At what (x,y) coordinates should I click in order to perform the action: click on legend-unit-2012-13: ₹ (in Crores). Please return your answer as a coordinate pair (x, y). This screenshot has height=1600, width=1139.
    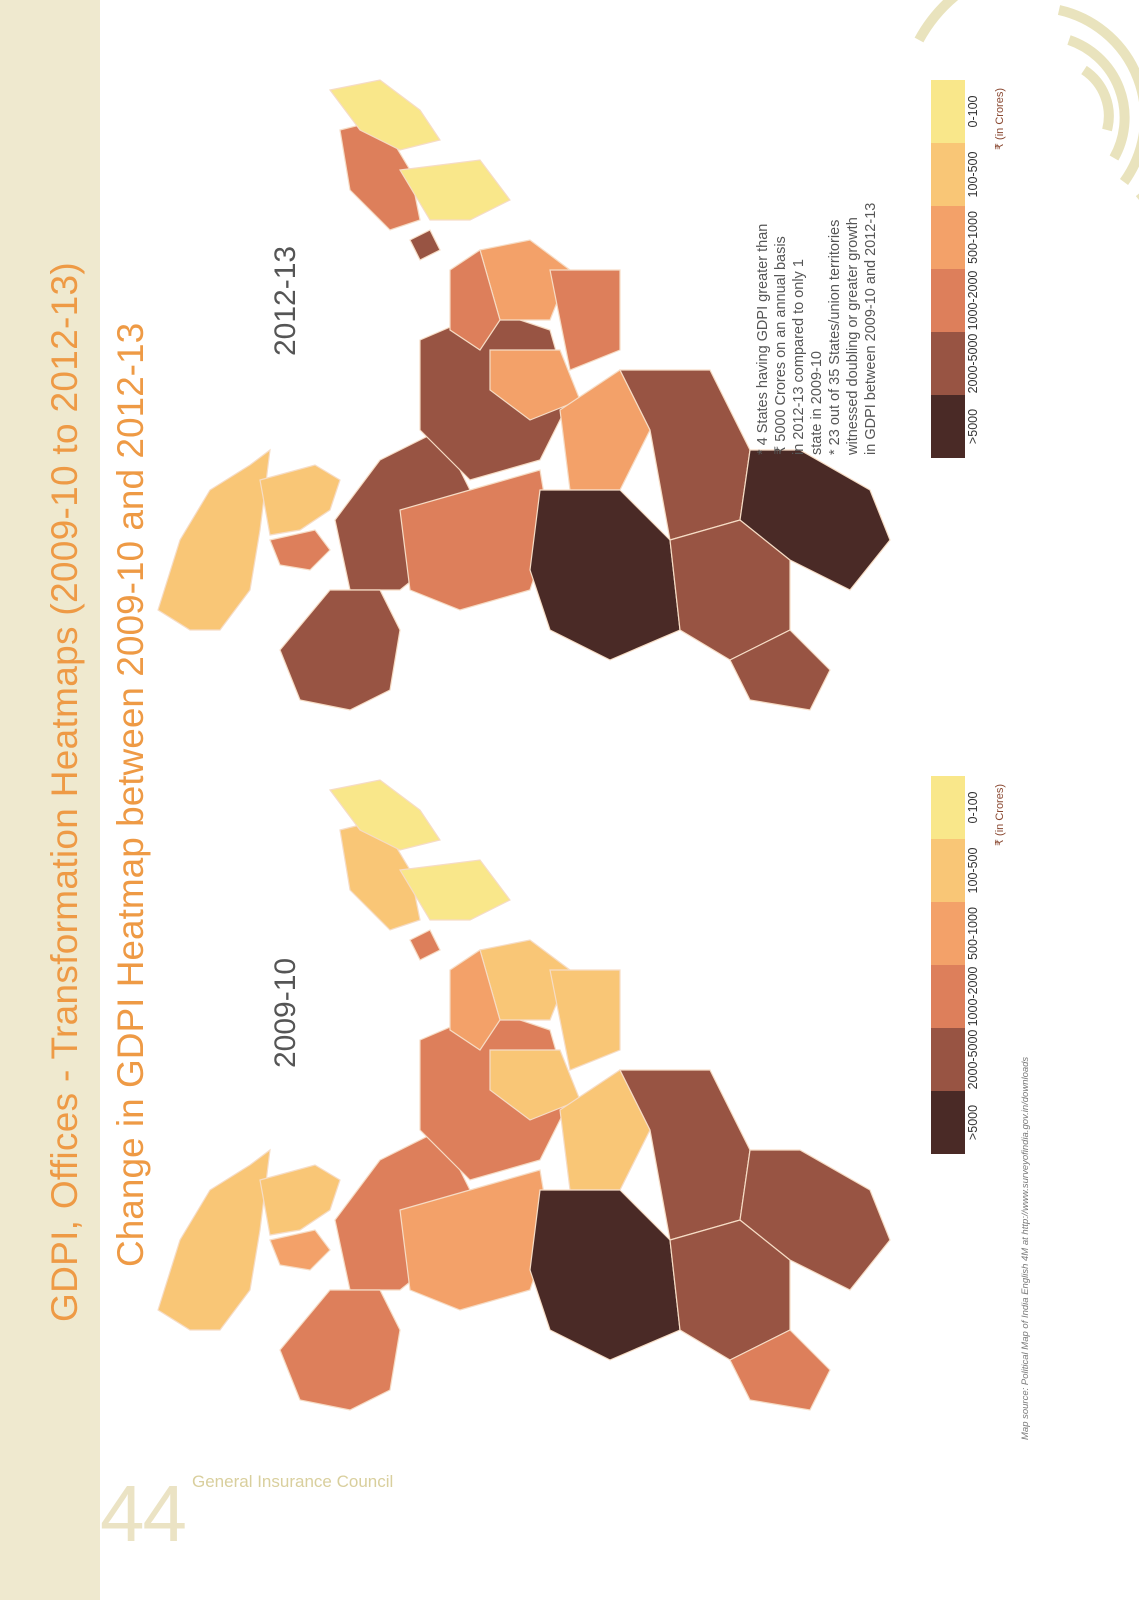
    Looking at the image, I should click on (1000, 118).